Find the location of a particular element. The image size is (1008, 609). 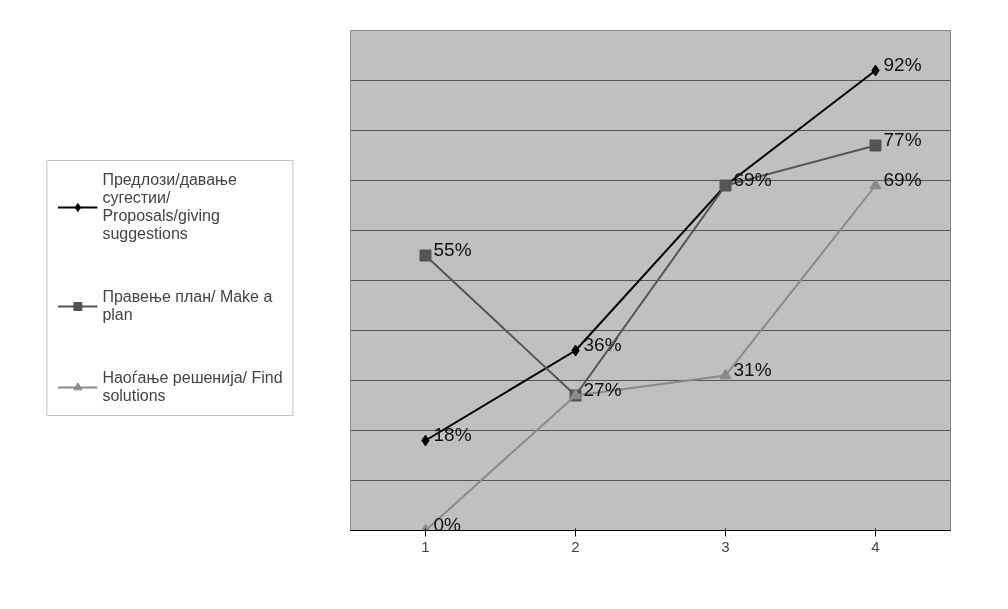

legend-label: Наоѓање решенија/ Find solutions is located at coordinates (192, 387).